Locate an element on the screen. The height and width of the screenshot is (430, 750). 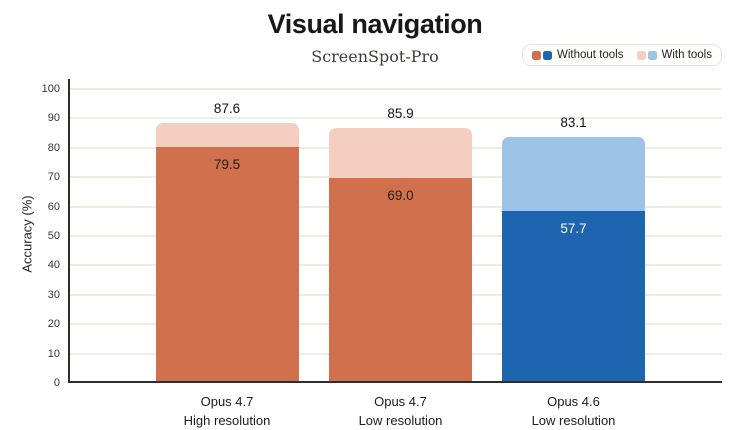
y-tick-label: 40 is located at coordinates (53, 265).